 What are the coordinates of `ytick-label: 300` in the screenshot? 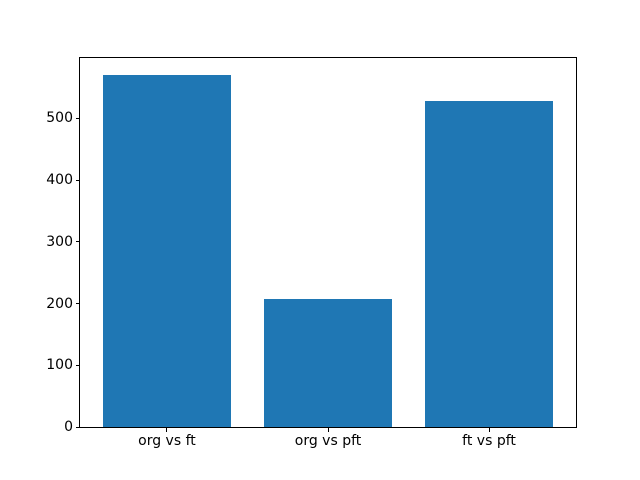 It's located at (59, 241).